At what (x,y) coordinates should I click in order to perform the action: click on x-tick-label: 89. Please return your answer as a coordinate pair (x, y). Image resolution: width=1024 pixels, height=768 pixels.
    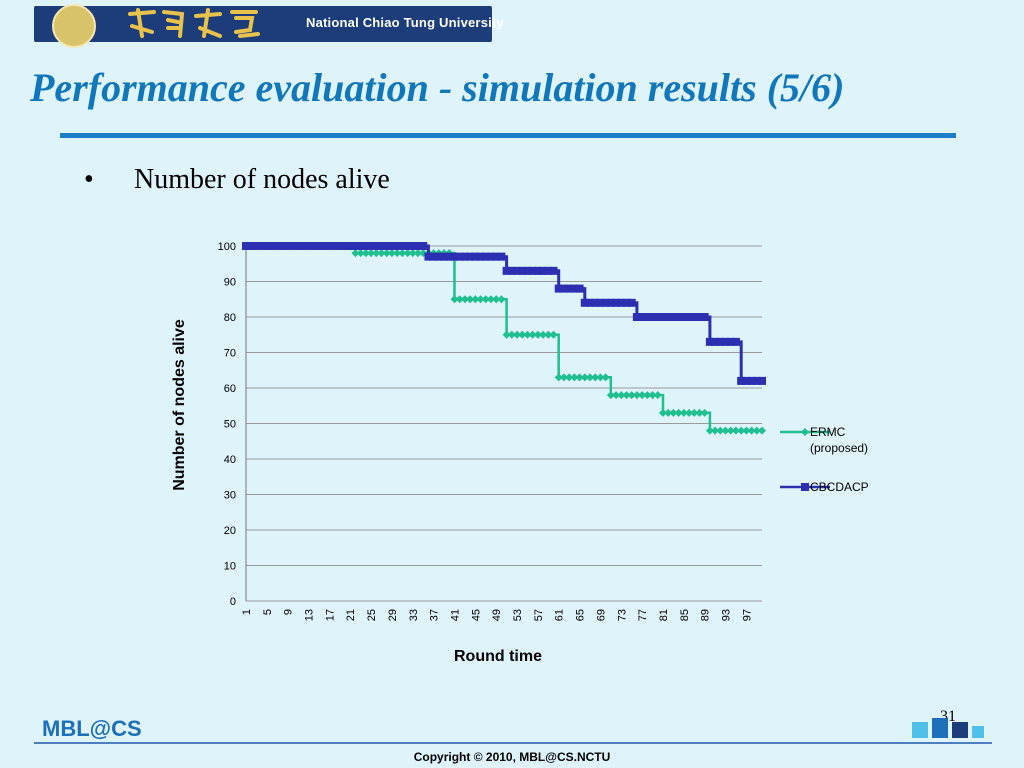
    Looking at the image, I should click on (706, 615).